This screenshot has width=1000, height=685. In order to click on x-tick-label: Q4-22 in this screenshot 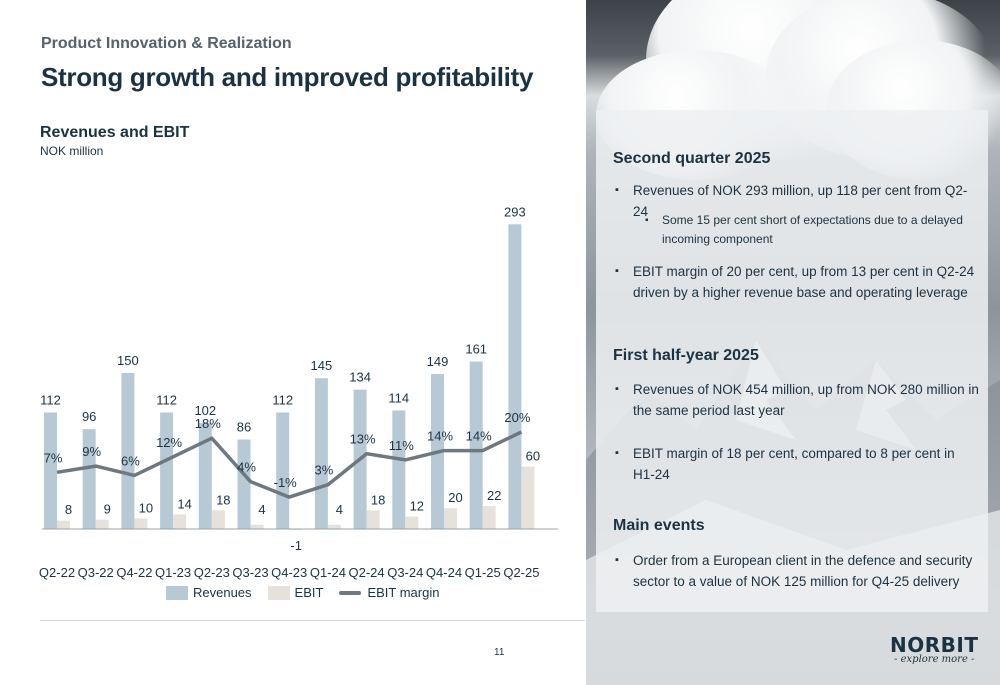, I will do `click(134, 572)`.